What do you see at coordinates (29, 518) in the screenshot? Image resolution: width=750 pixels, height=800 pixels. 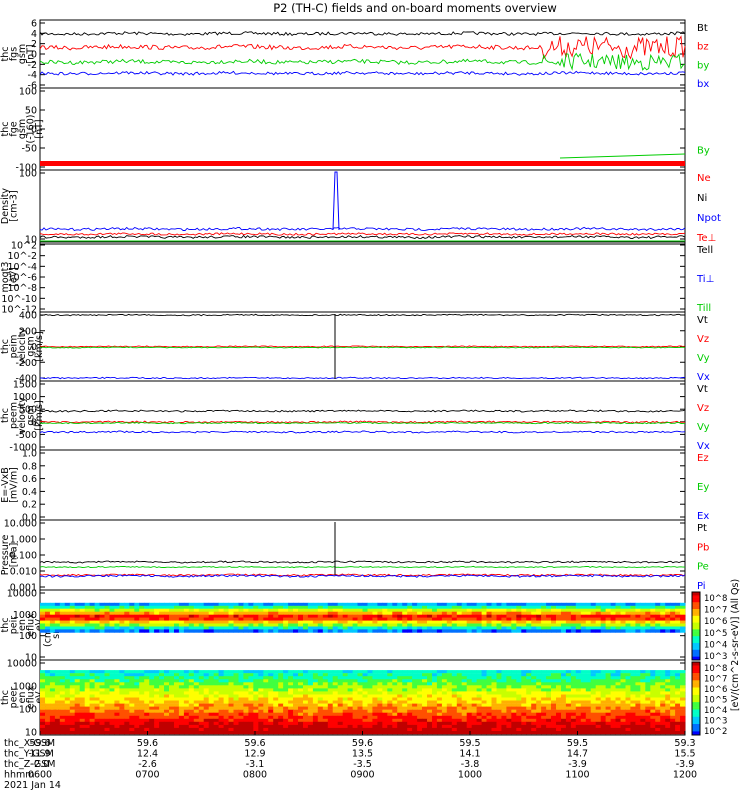 I see `y-tick-label: 0.0` at bounding box center [29, 518].